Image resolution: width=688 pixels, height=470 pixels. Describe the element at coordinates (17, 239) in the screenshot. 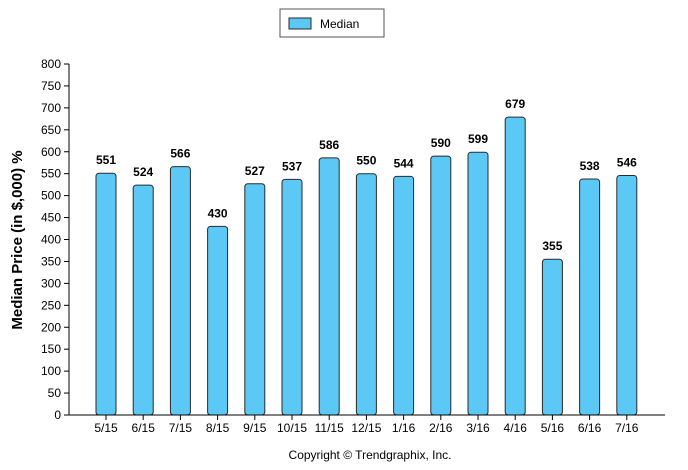

I see `y-axis-label: Median Price (in $,000) %` at that location.